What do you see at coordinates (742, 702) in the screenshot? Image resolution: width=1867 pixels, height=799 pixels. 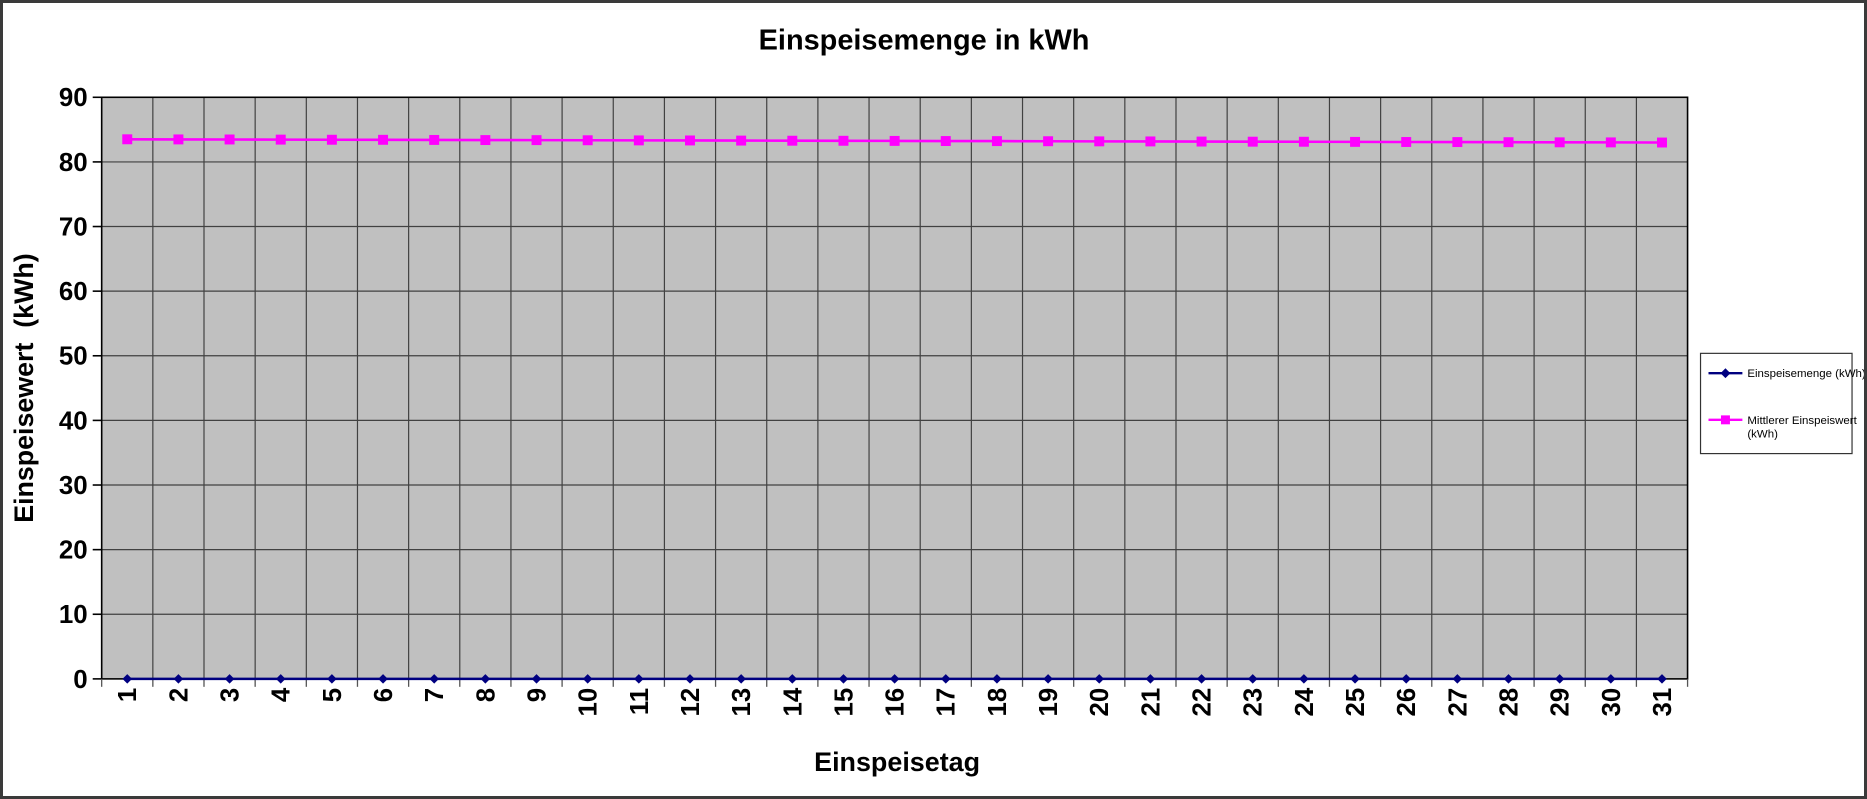 I see `x-tick-label: 13` at bounding box center [742, 702].